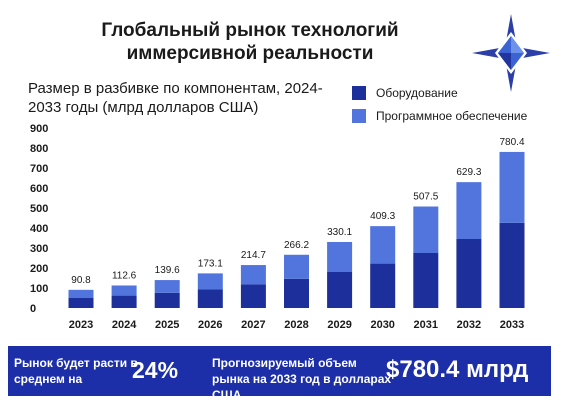 The image size is (570, 403). What do you see at coordinates (359, 93) in the screenshot?
I see `legend-hardware-swatch` at bounding box center [359, 93].